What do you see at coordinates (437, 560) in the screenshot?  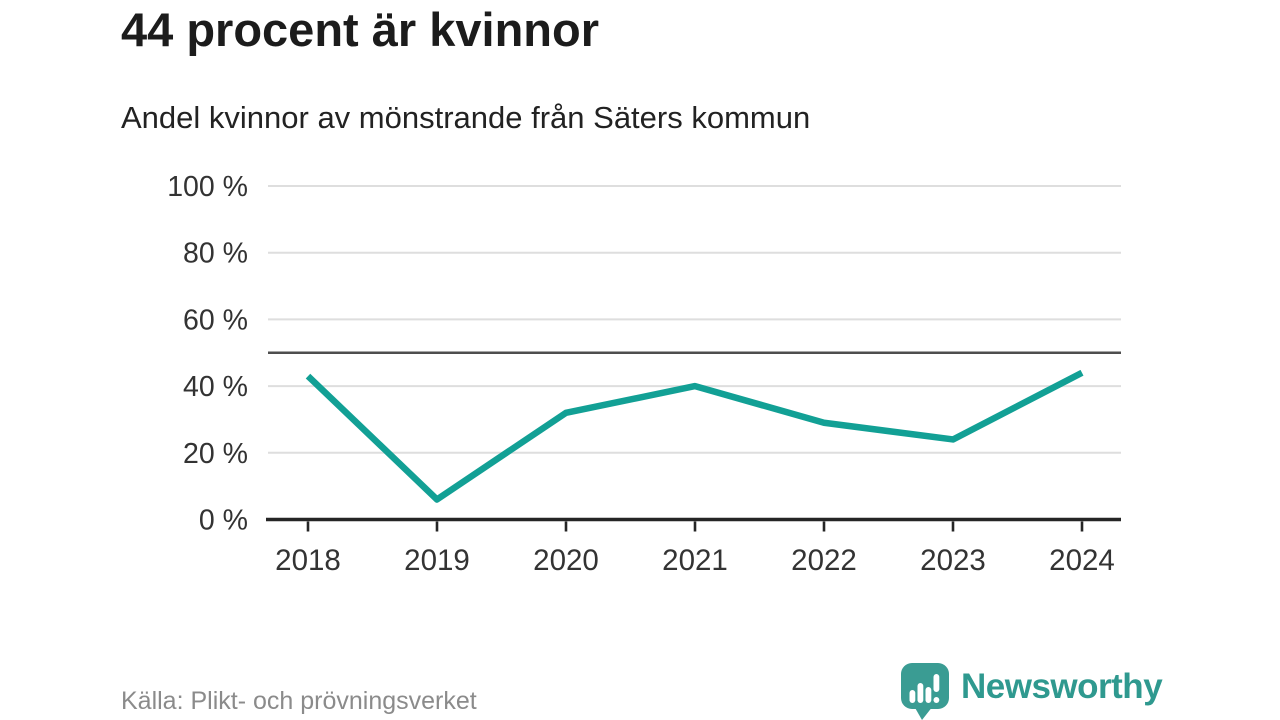 I see `x-tick-label: 2019` at bounding box center [437, 560].